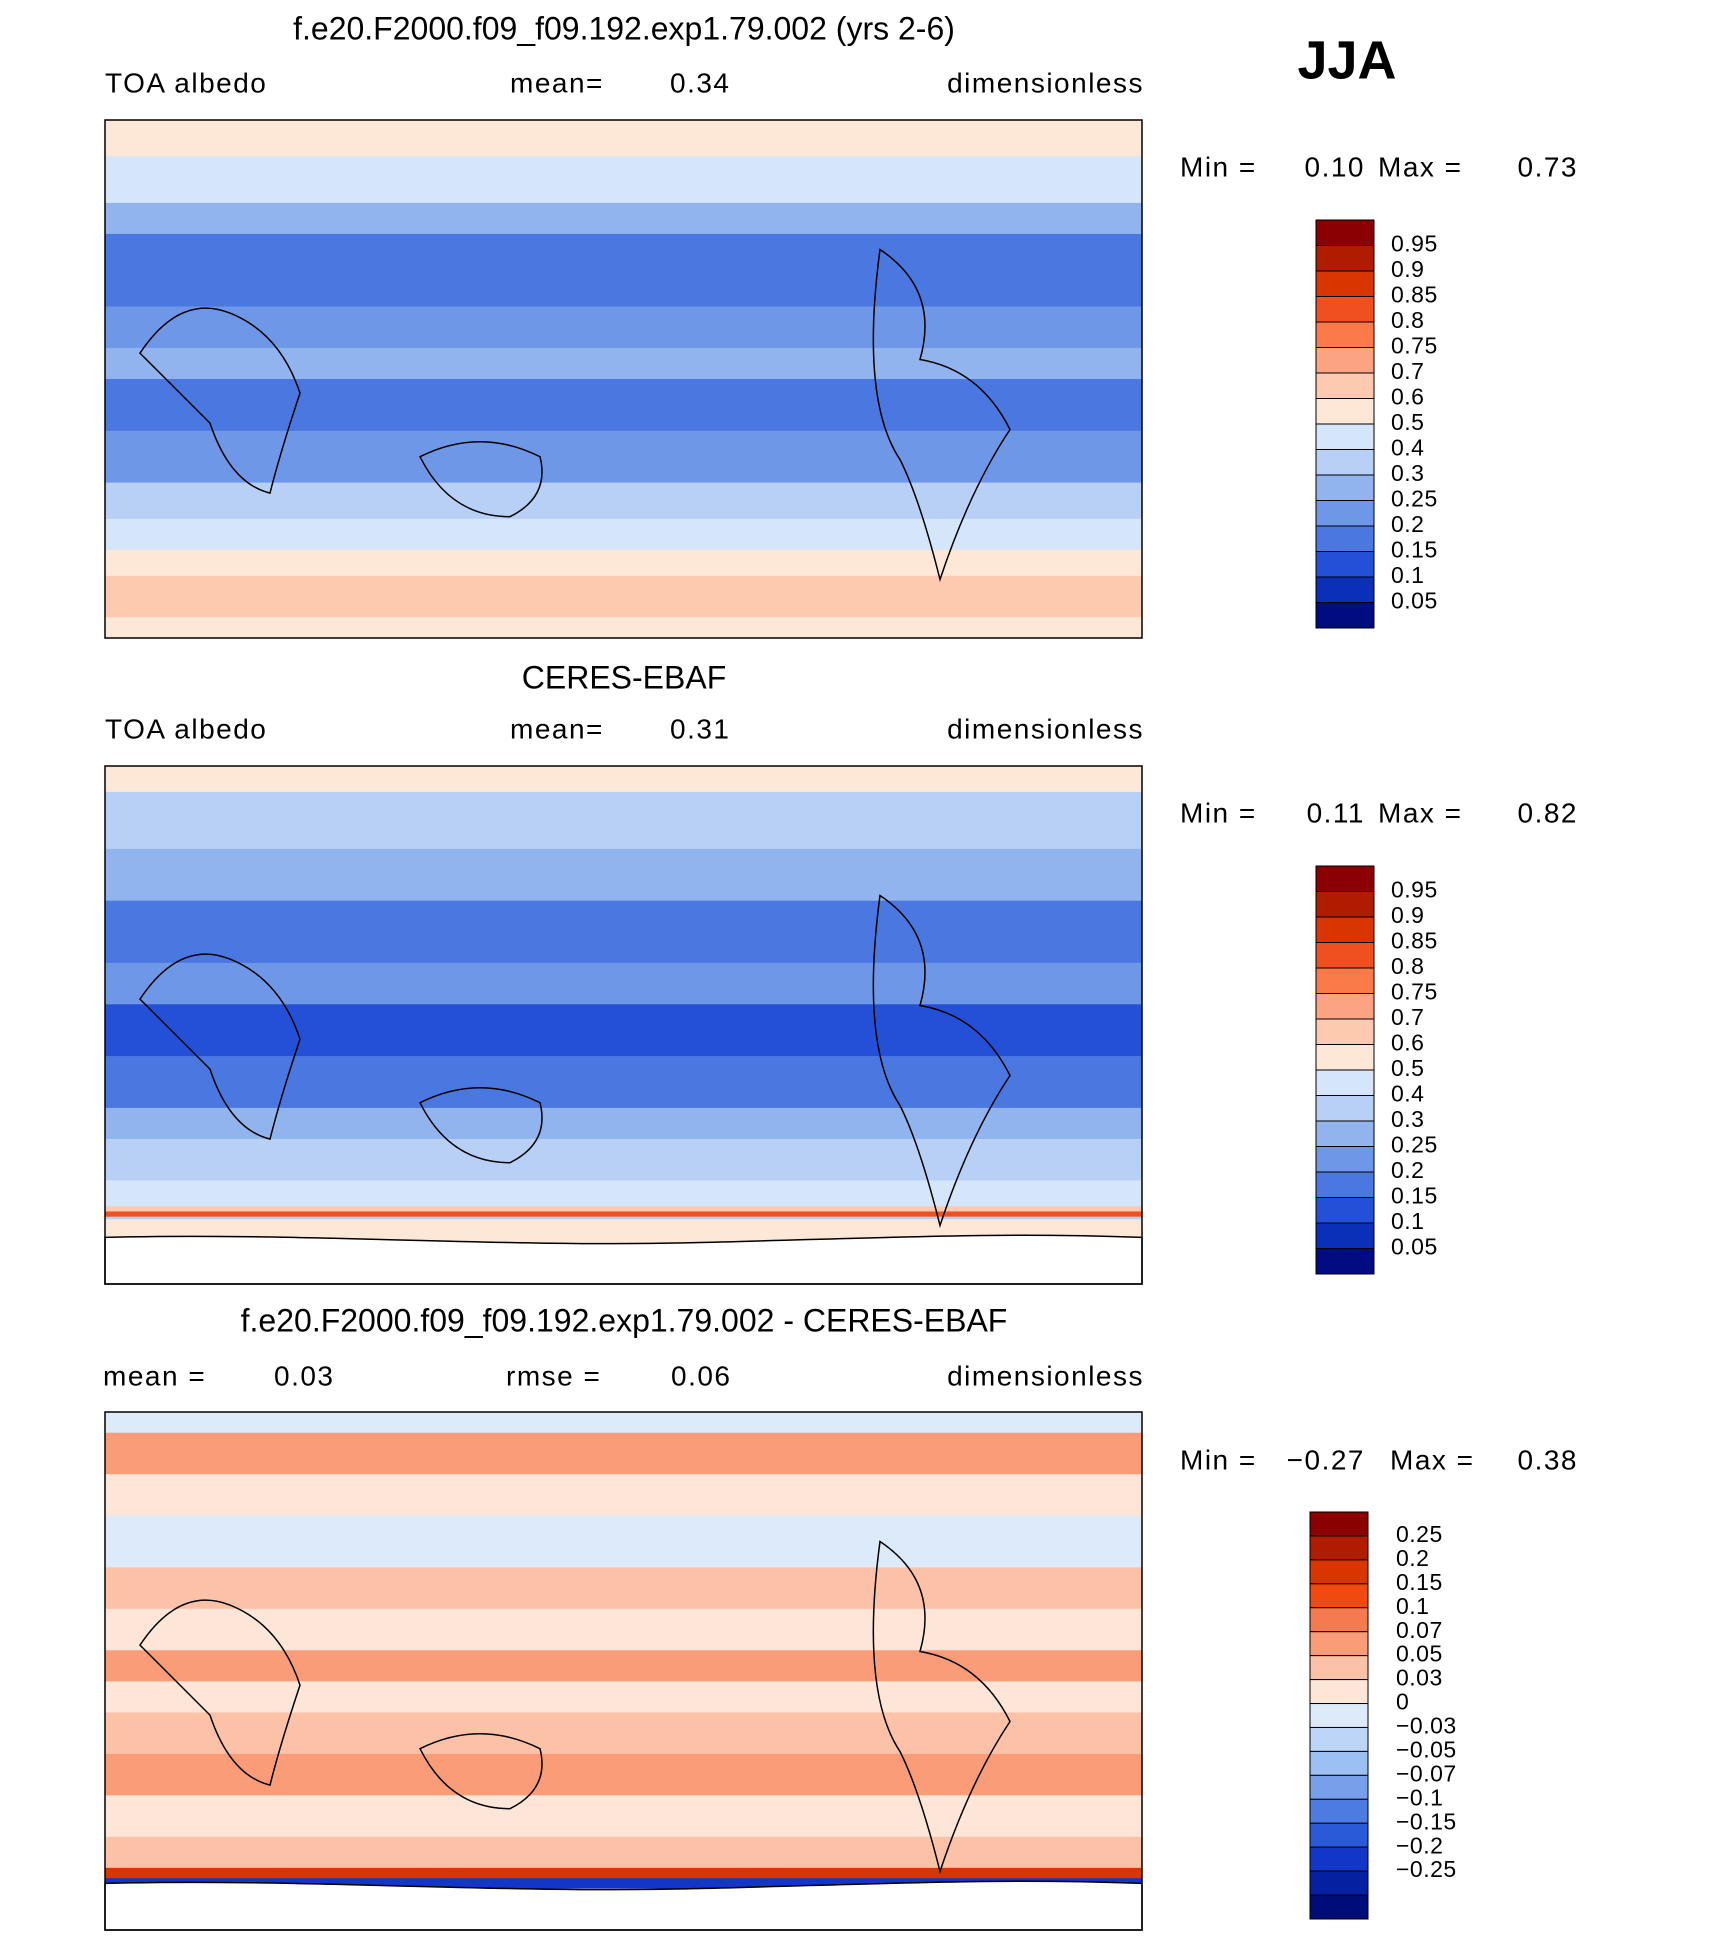 The image size is (1710, 1952). What do you see at coordinates (1426, 1821) in the screenshot?
I see `colorbar-label: −0.15` at bounding box center [1426, 1821].